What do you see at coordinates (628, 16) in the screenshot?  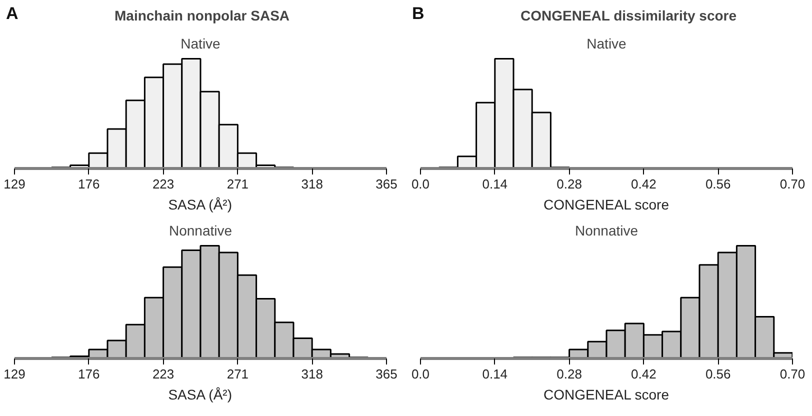 I see `chart-title: CONGENEAL dissimilarity score` at bounding box center [628, 16].